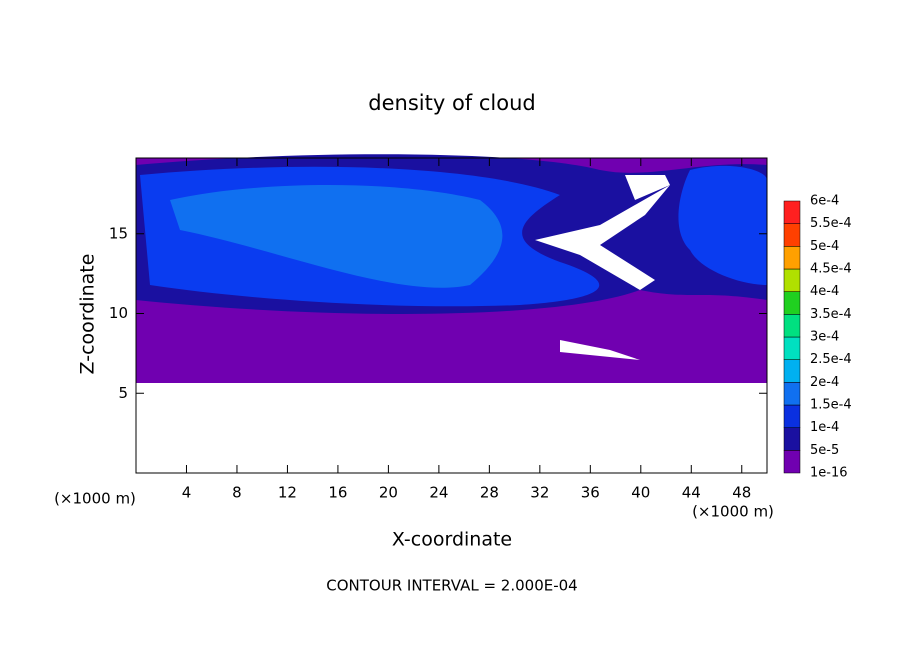 The height and width of the screenshot is (654, 904). I want to click on colorbar-label: 1e-4, so click(824, 427).